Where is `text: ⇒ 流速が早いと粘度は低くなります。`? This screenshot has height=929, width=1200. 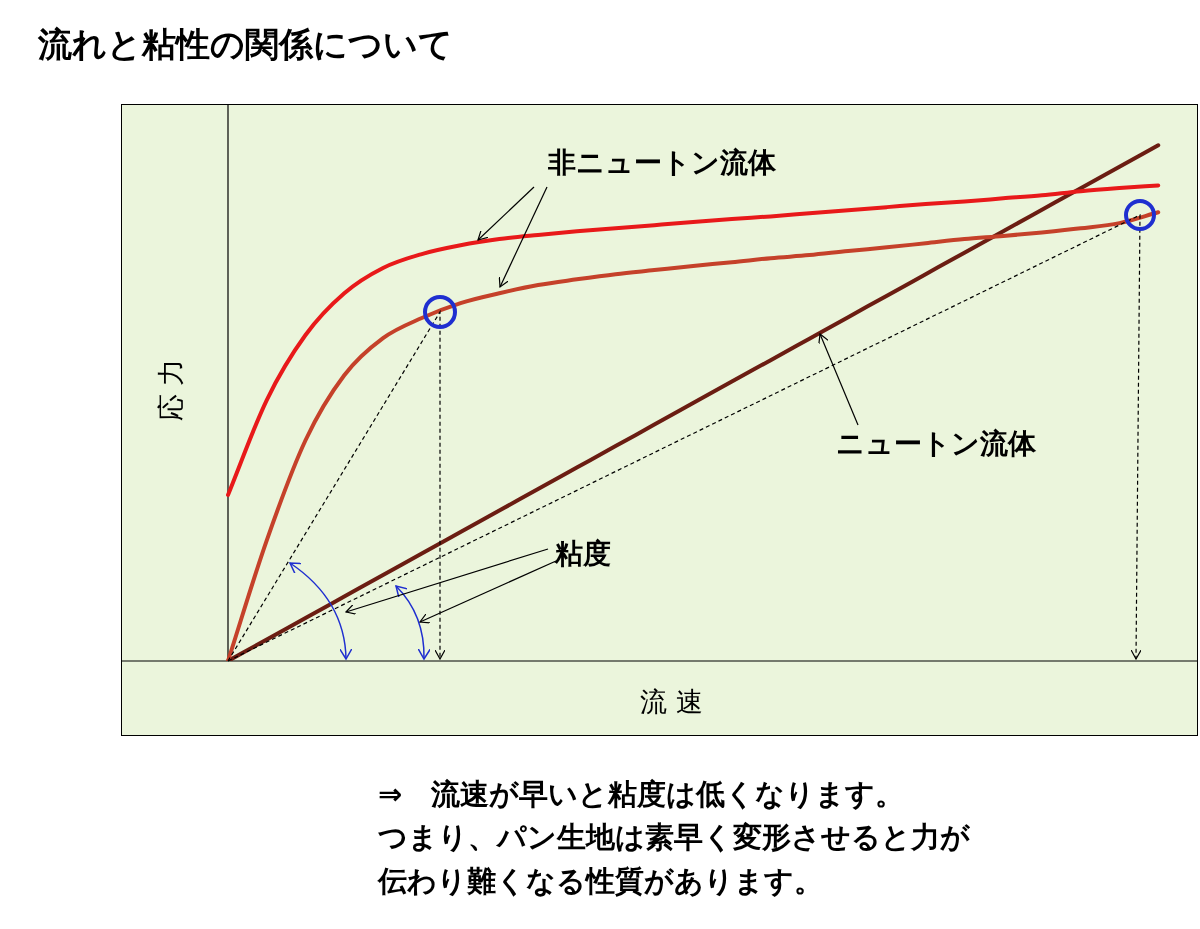 text: ⇒ 流速が早いと粘度は低くなります。 is located at coordinates (641, 794).